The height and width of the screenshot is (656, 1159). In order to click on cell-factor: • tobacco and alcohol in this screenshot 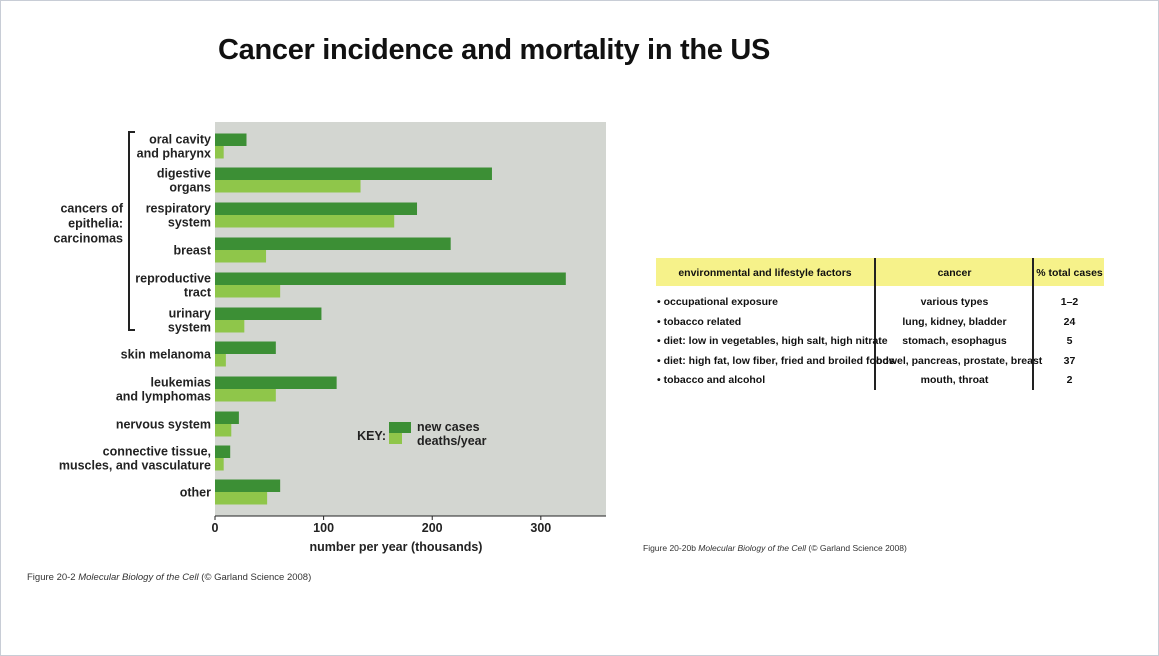, I will do `click(711, 380)`.